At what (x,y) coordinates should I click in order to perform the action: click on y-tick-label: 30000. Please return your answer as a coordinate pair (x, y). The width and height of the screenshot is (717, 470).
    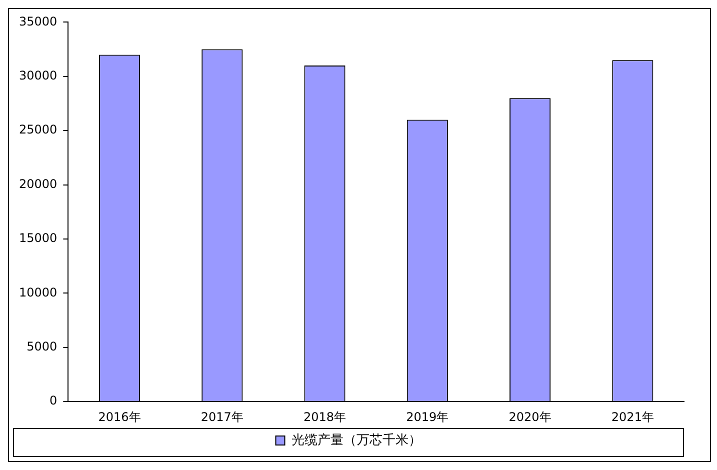
    Looking at the image, I should click on (38, 75).